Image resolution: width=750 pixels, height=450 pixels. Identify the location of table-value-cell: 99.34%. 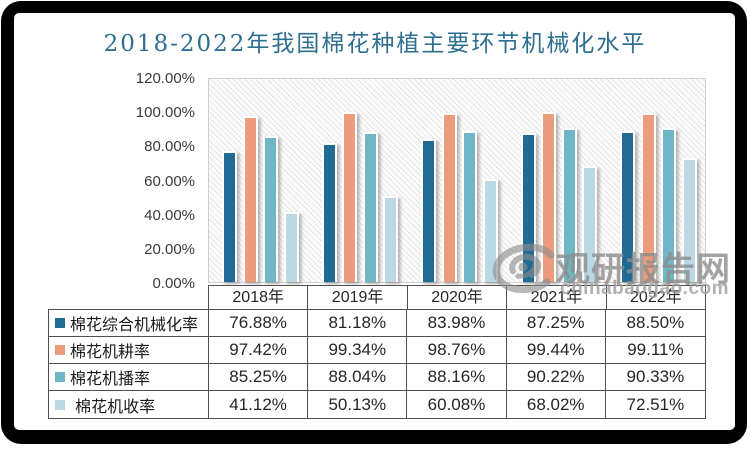
(358, 350).